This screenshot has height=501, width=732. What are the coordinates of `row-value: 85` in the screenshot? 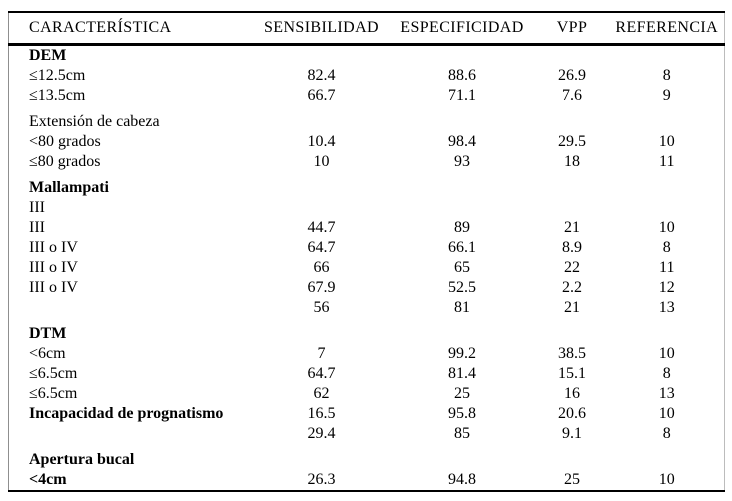 It's located at (462, 433).